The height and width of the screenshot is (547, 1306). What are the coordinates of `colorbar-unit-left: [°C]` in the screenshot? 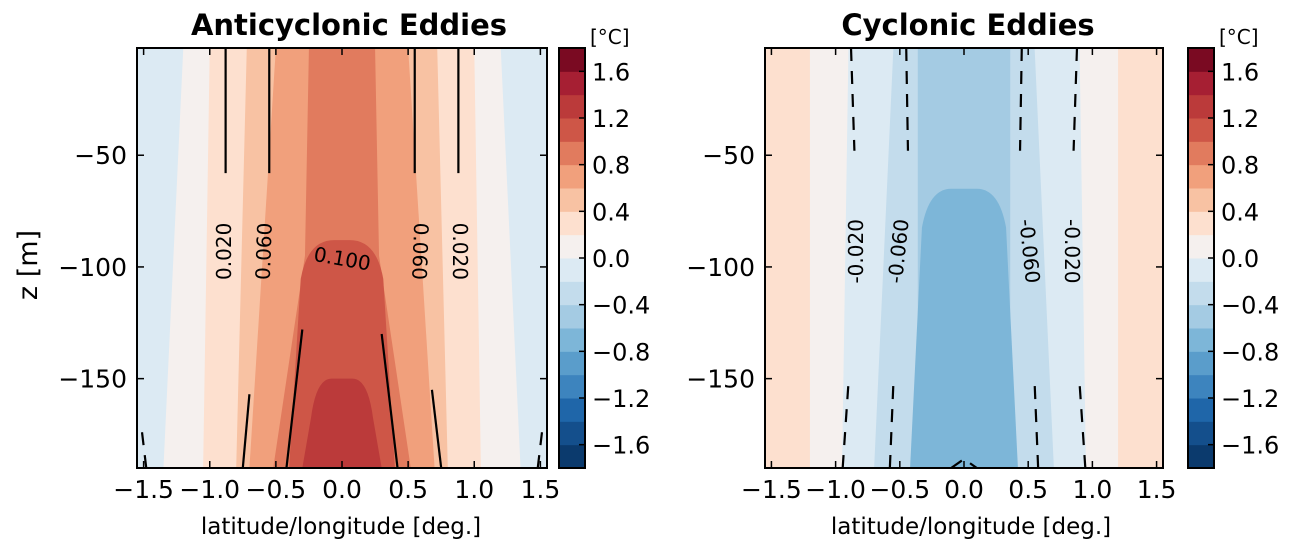 It's located at (610, 37).